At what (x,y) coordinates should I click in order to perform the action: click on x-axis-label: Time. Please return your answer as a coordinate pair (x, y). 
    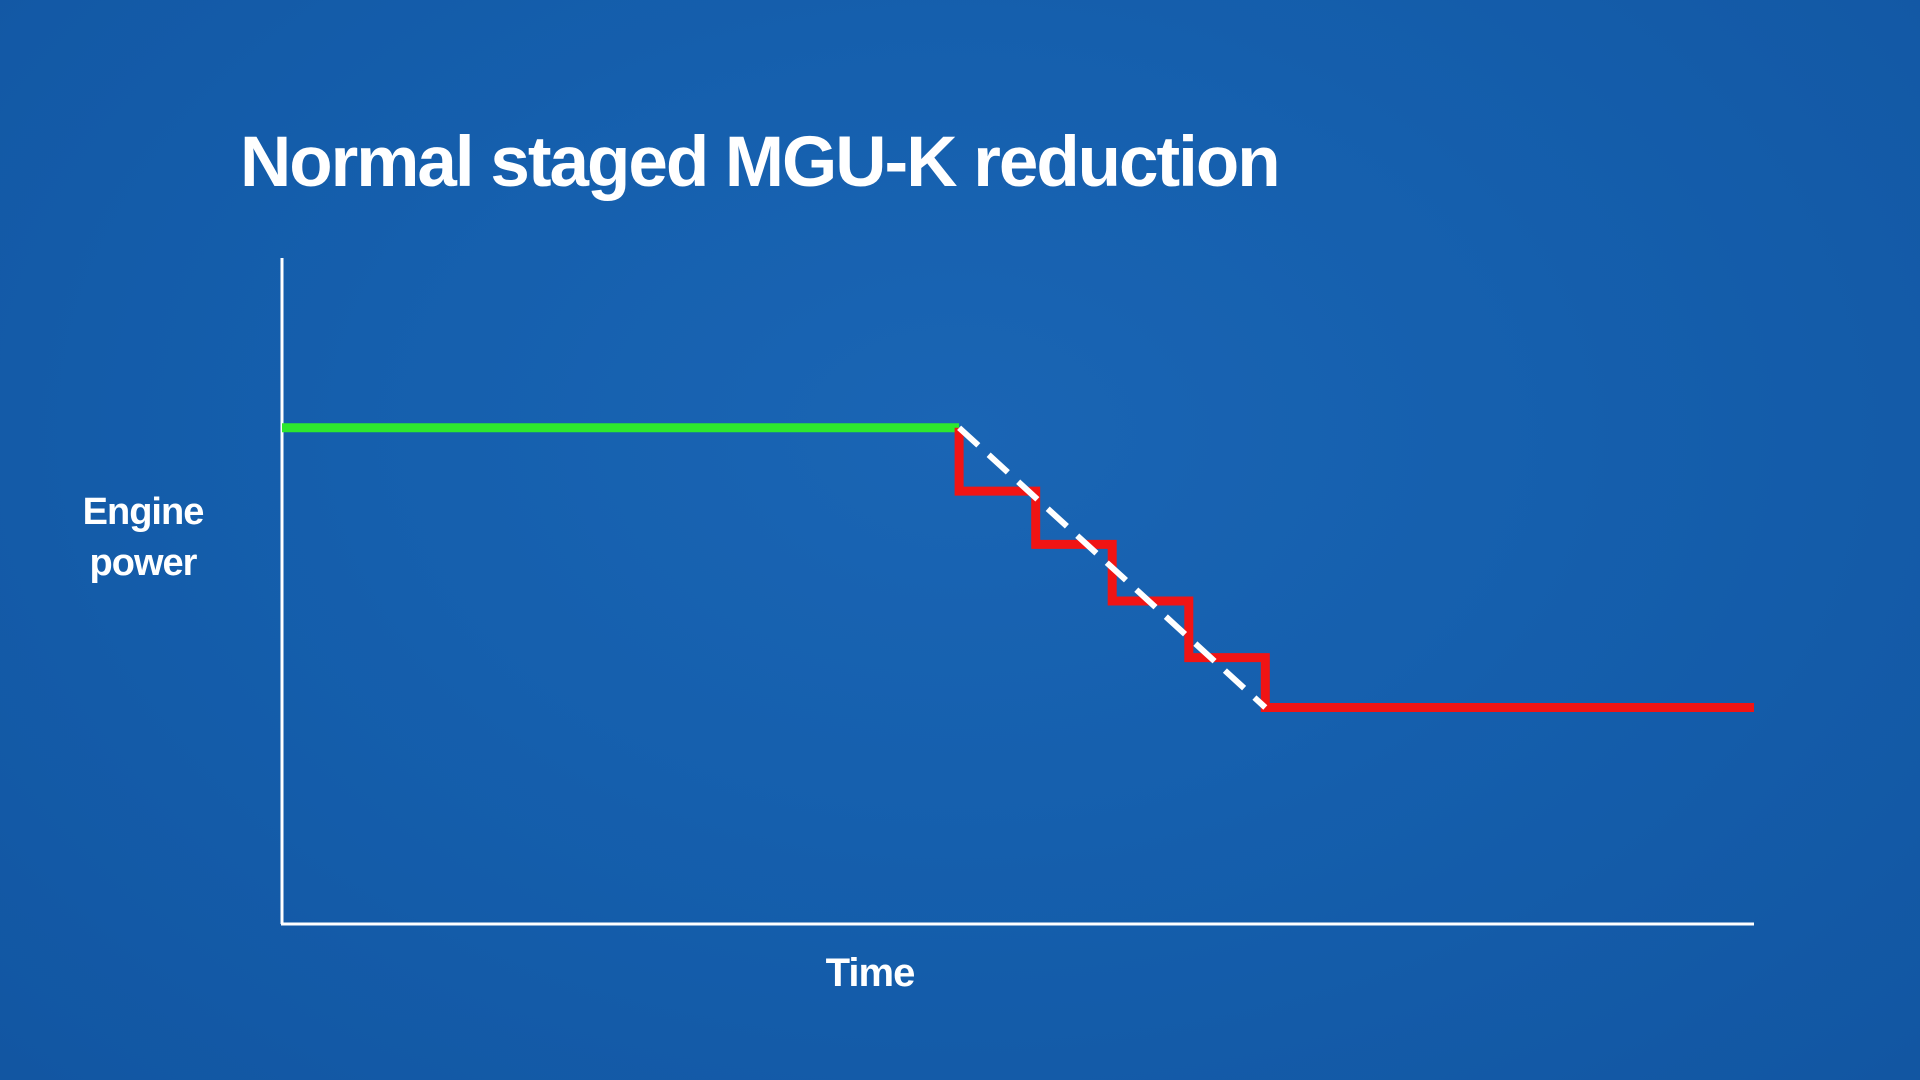
    Looking at the image, I should click on (870, 973).